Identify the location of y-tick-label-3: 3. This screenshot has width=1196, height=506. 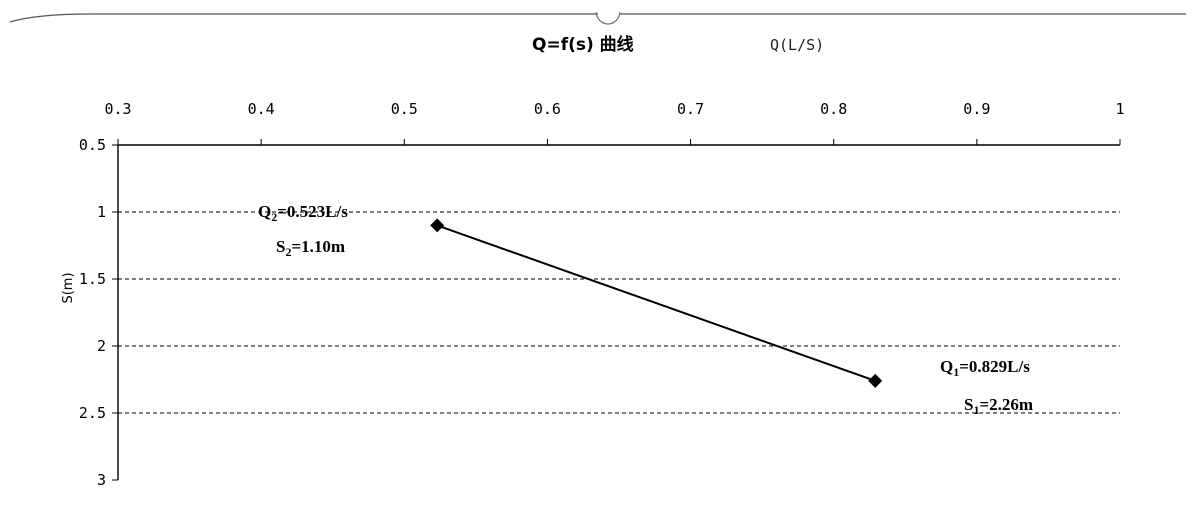
(101, 480).